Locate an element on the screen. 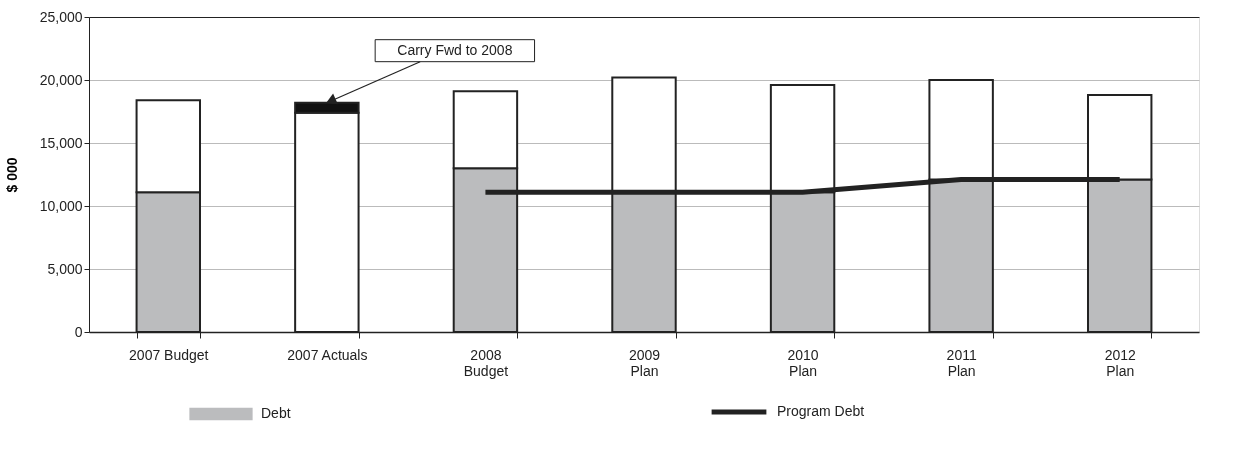  legend-label: Debt is located at coordinates (276, 413).